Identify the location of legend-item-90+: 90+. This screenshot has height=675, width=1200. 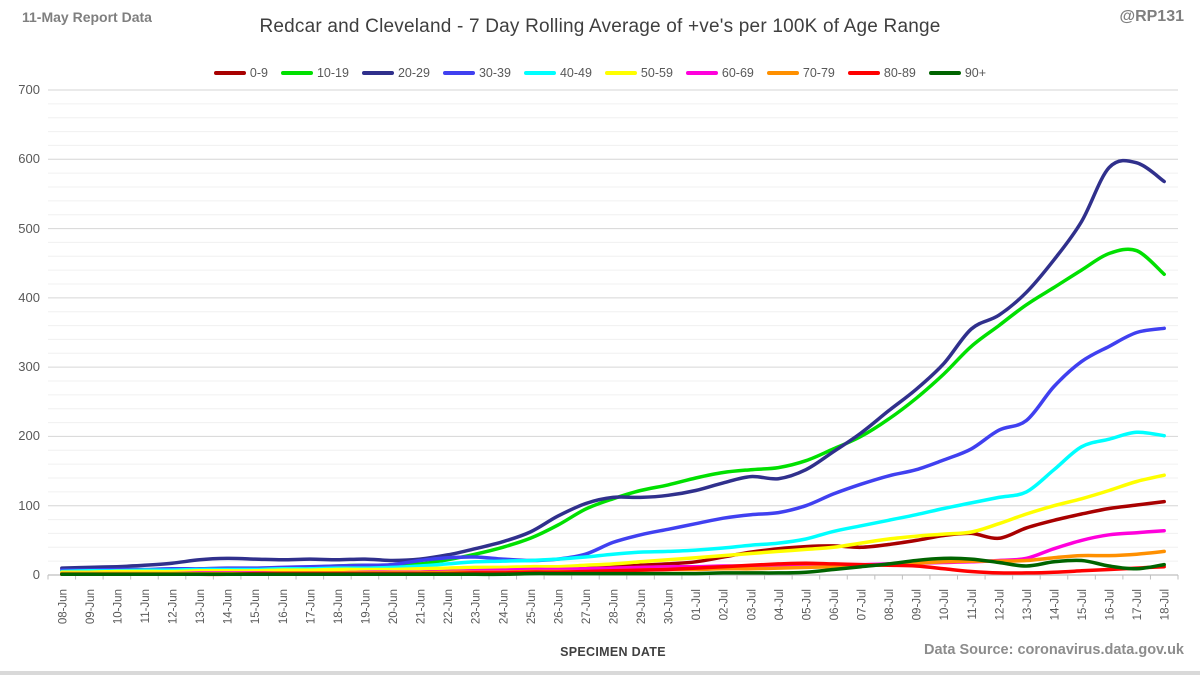
(957, 73).